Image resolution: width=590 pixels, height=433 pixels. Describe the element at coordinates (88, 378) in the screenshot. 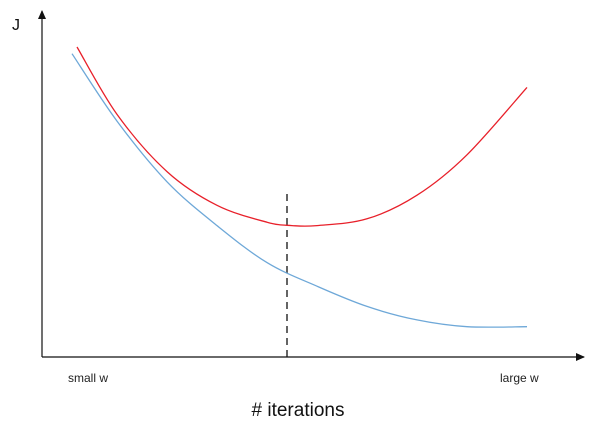

I see `x-tick-label-small-w: small w` at that location.